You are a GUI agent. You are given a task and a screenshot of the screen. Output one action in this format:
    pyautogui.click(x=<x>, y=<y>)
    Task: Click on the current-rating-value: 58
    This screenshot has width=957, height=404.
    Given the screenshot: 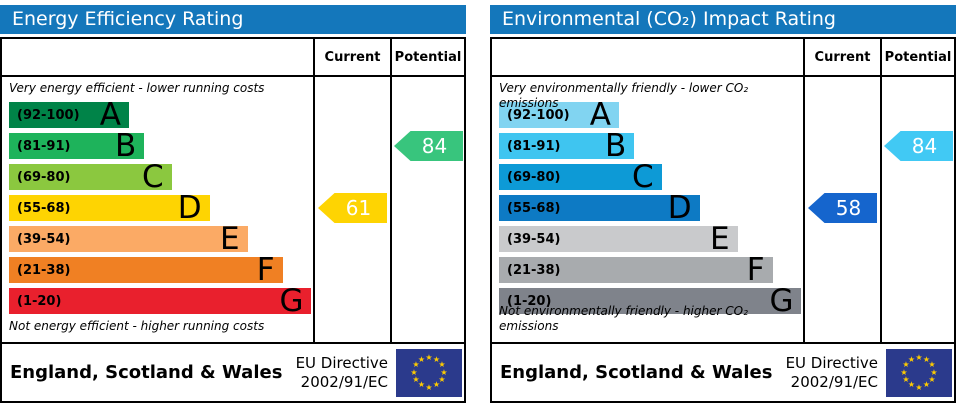 What is the action you would take?
    pyautogui.click(x=848, y=208)
    